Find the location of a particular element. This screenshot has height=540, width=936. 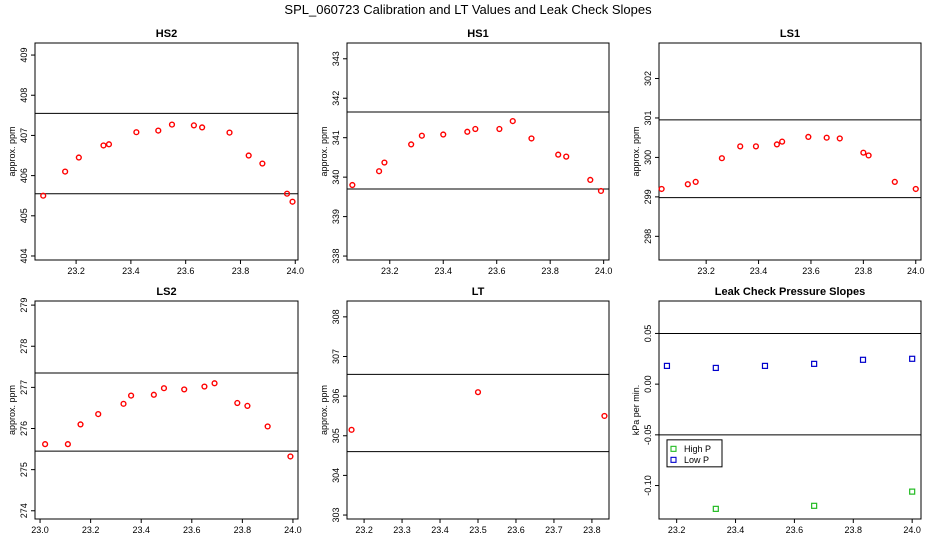

hs2-plot-frame is located at coordinates (166, 151).